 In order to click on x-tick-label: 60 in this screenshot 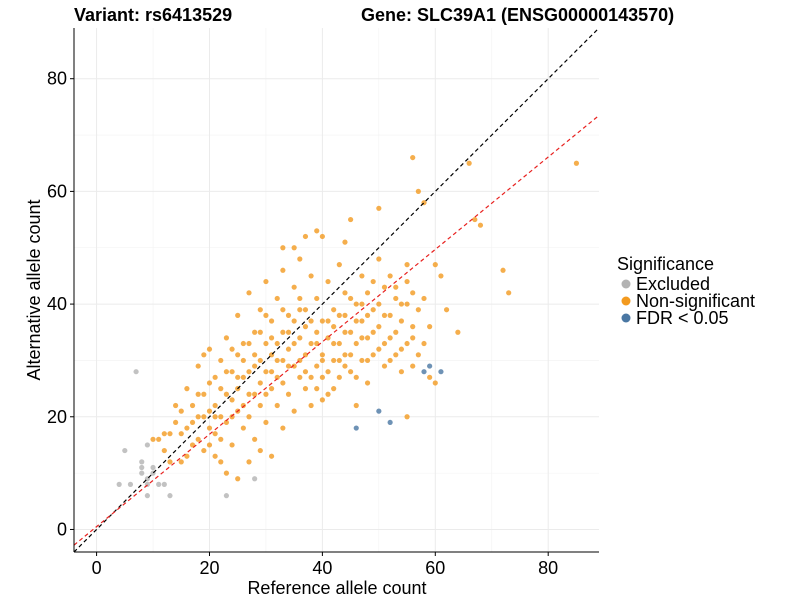, I will do `click(435, 568)`.